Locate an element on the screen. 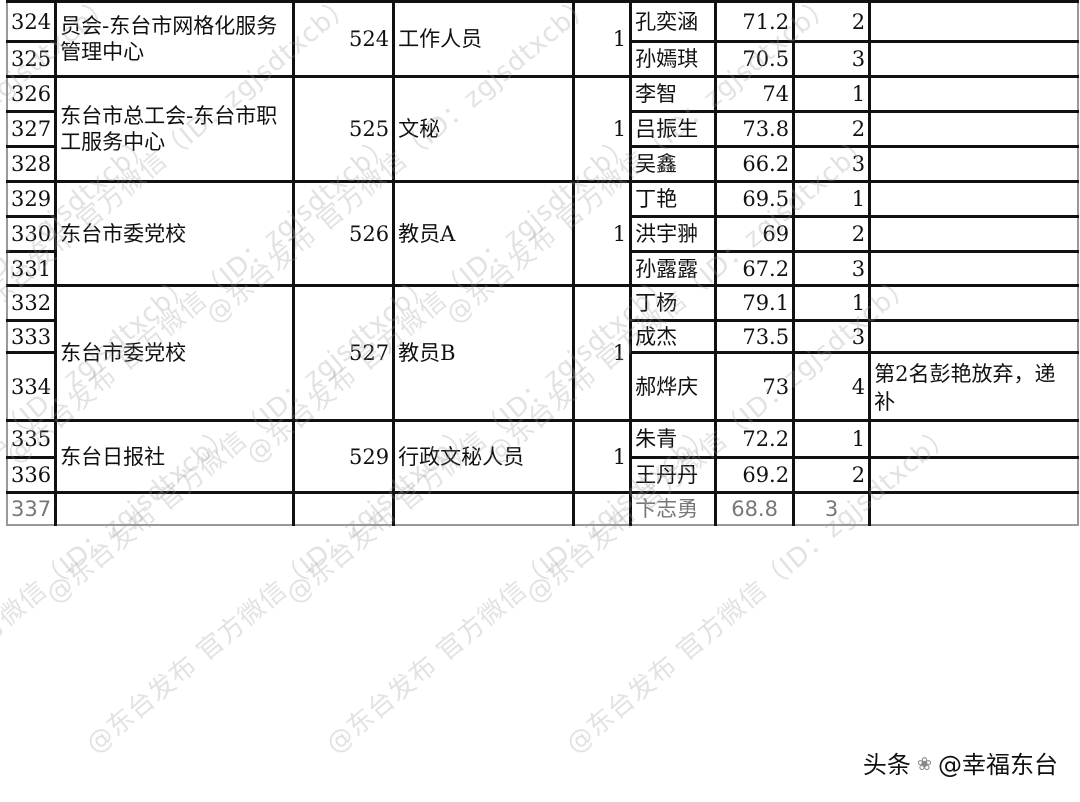 The image size is (1080, 802). job-title-cell: 工作人员 is located at coordinates (484, 39).